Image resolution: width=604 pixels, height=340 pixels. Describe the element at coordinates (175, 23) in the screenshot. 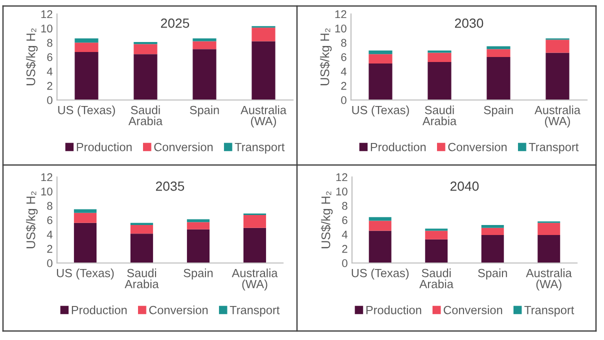

I see `chart-title: 2025` at that location.